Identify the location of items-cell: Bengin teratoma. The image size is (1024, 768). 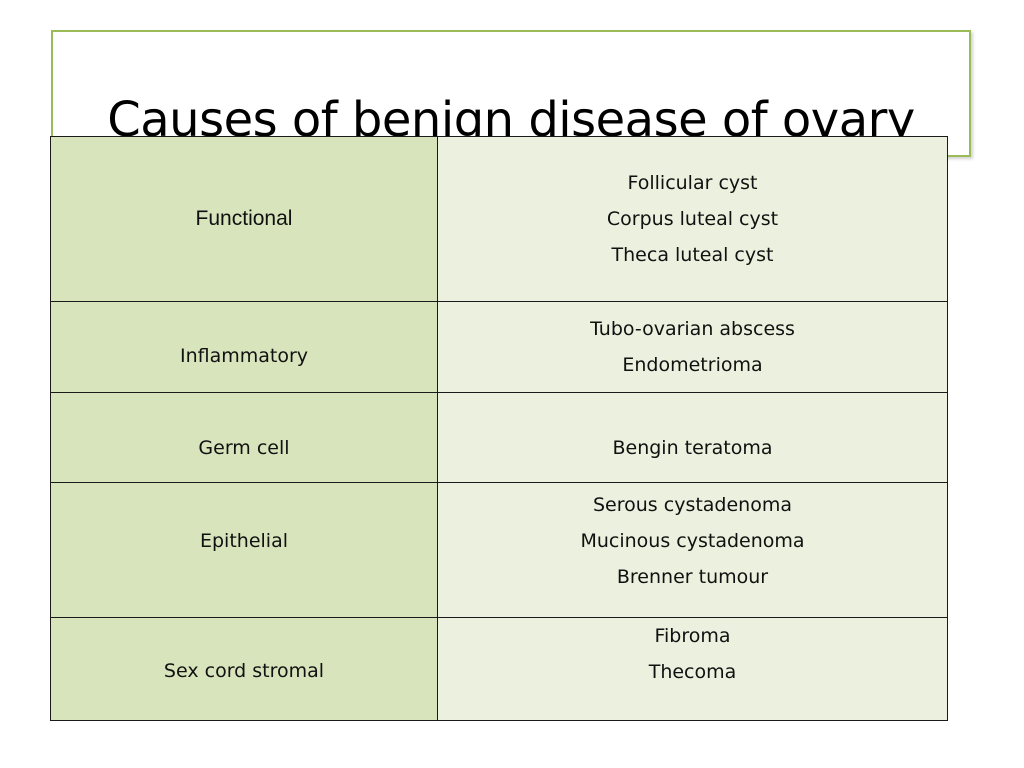
(692, 437).